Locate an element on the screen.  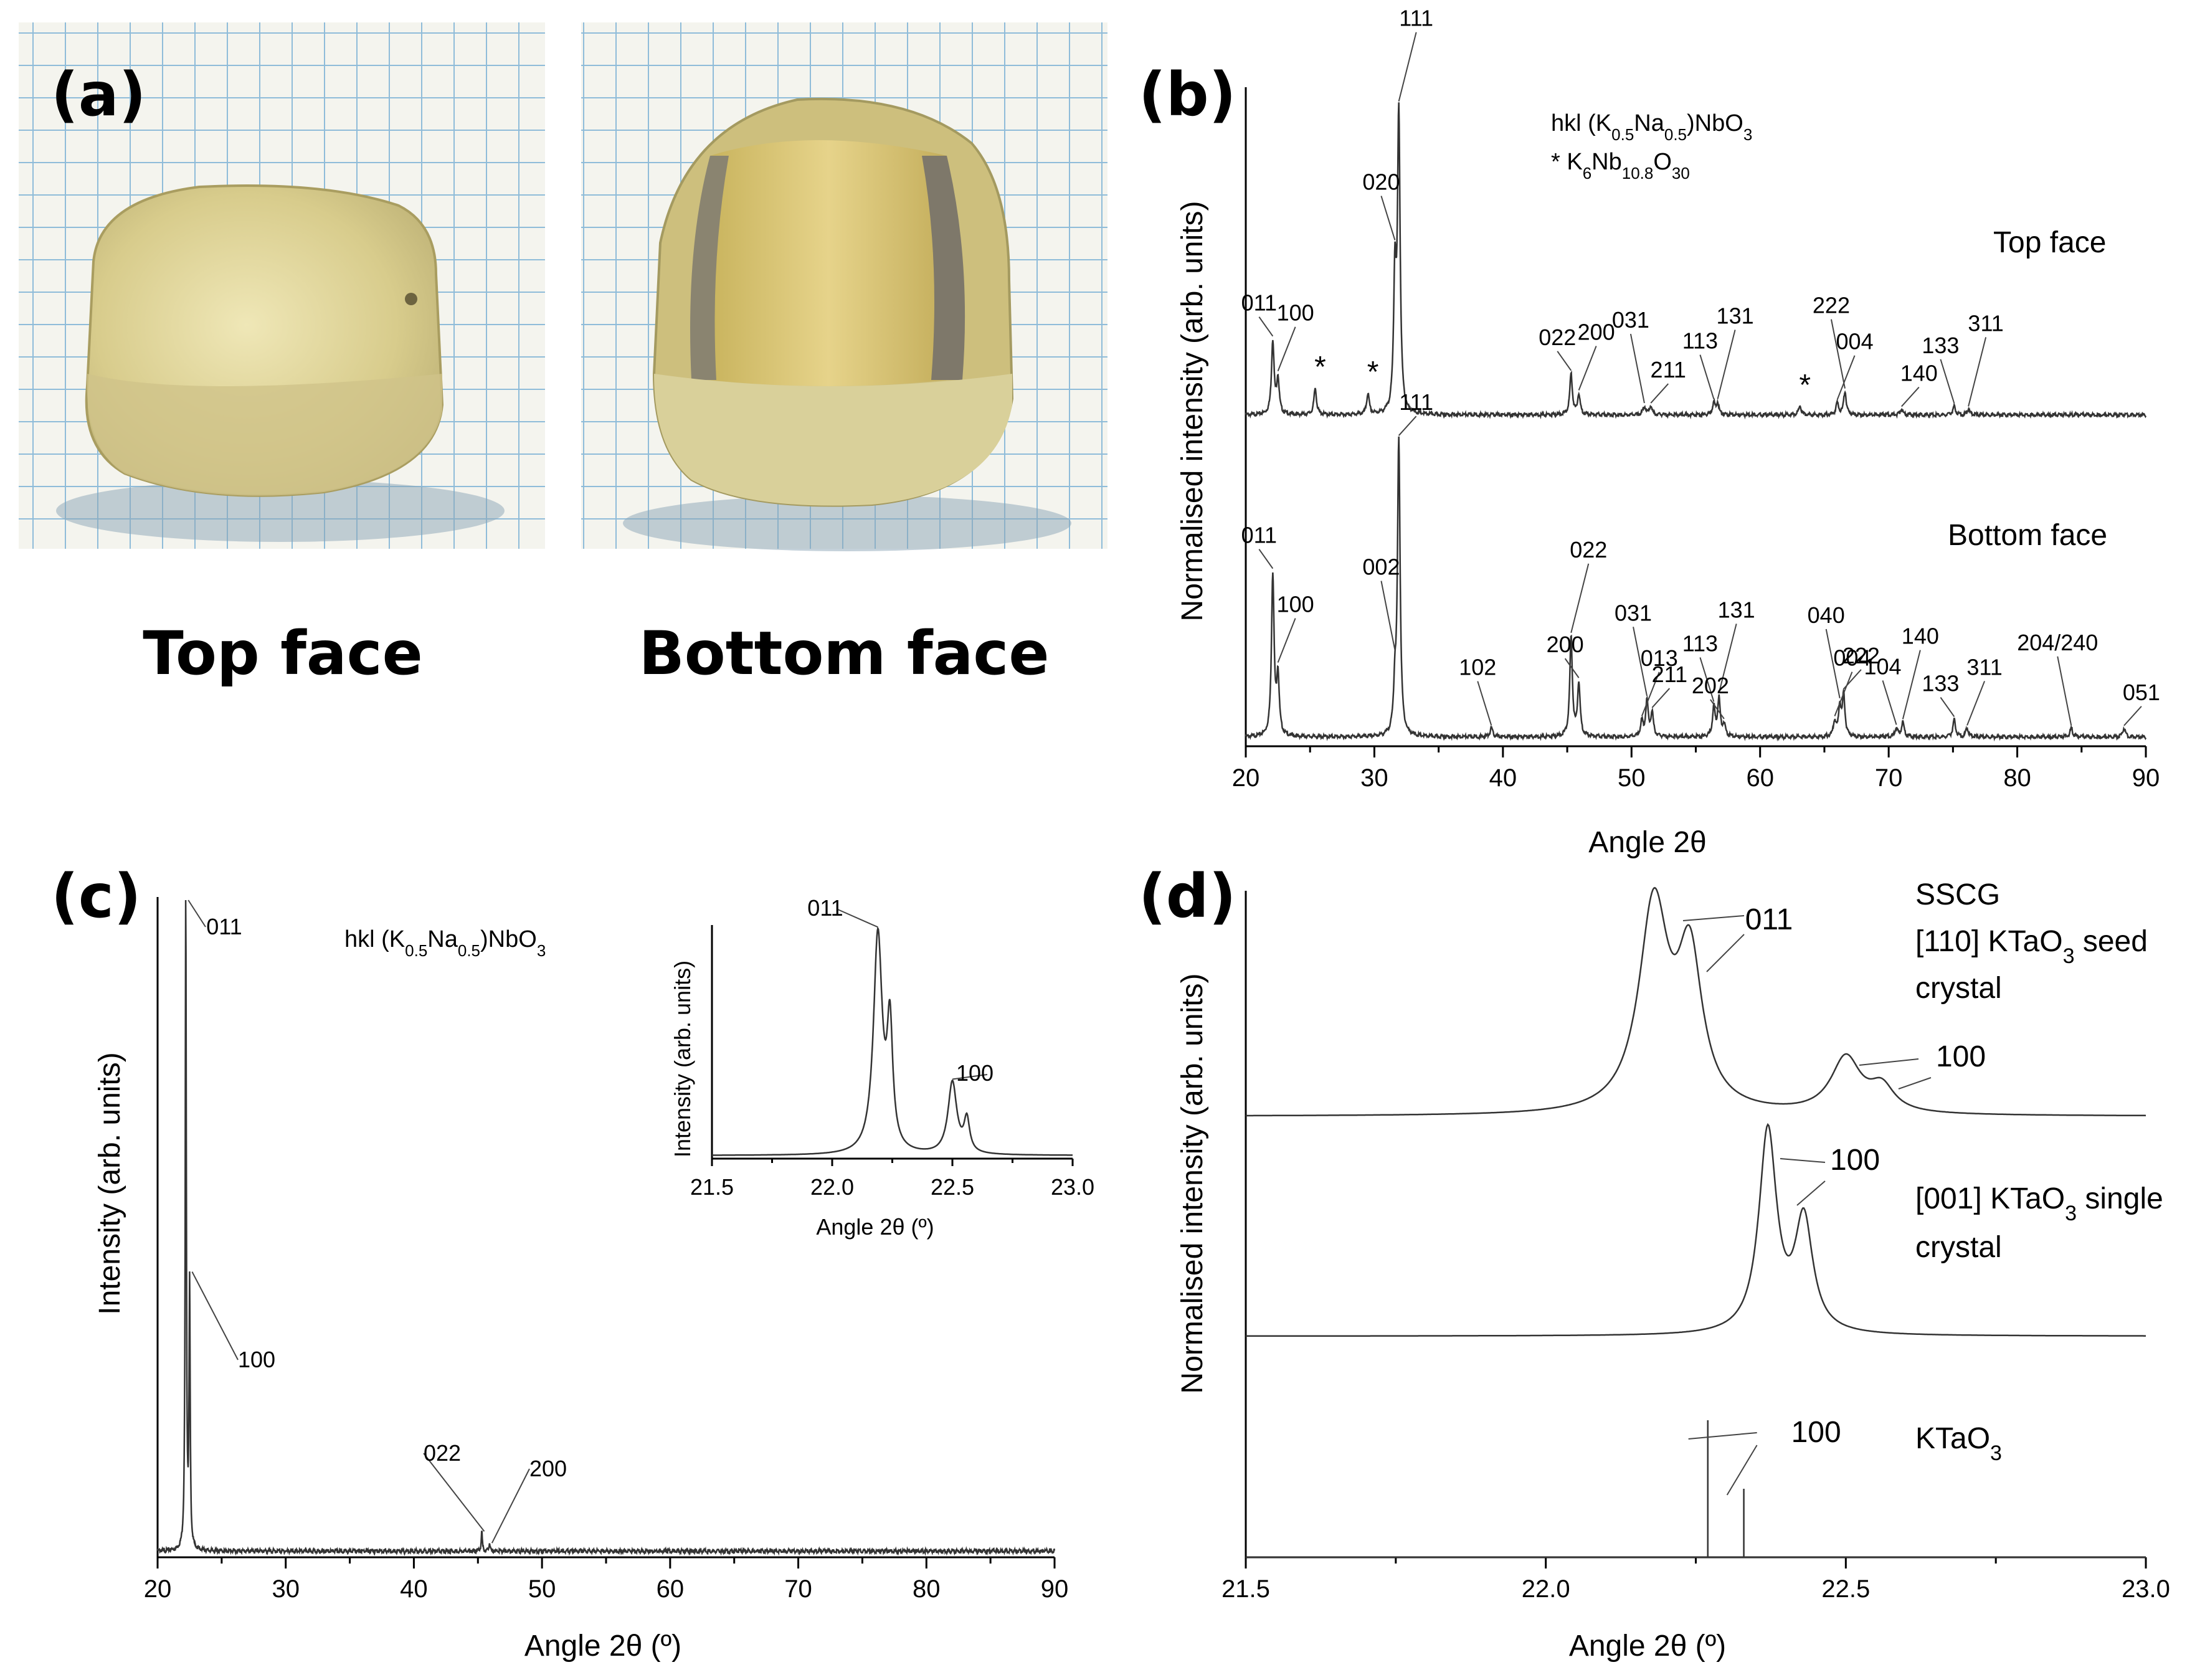
d-series-sscg-label: SSCG [110] KTaO3 seed crystal is located at coordinates (2036, 942).